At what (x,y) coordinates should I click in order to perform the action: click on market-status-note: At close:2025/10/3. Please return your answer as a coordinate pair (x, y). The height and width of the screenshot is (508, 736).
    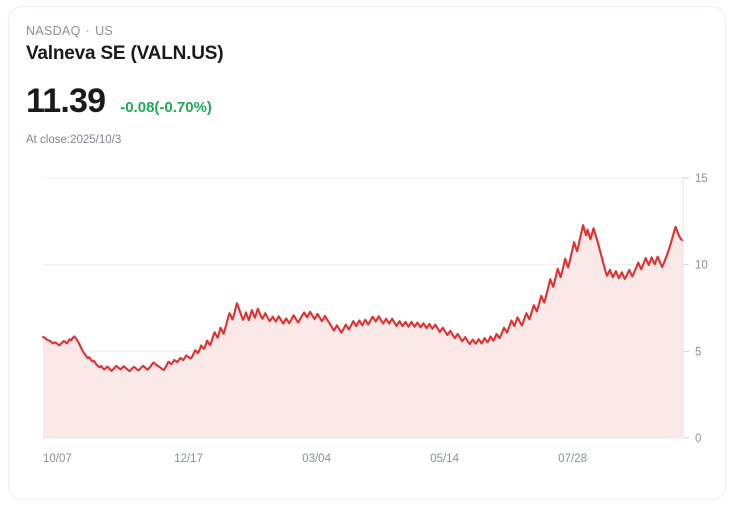
    Looking at the image, I should click on (74, 140).